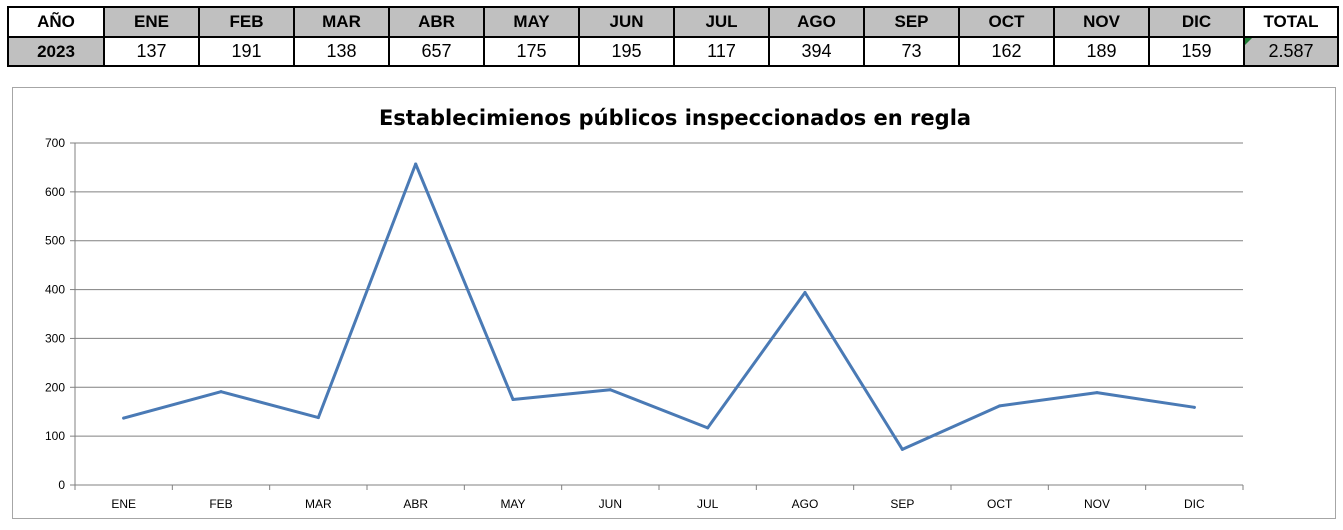 The image size is (1343, 530). What do you see at coordinates (436, 51) in the screenshot?
I see `value-cell: 657` at bounding box center [436, 51].